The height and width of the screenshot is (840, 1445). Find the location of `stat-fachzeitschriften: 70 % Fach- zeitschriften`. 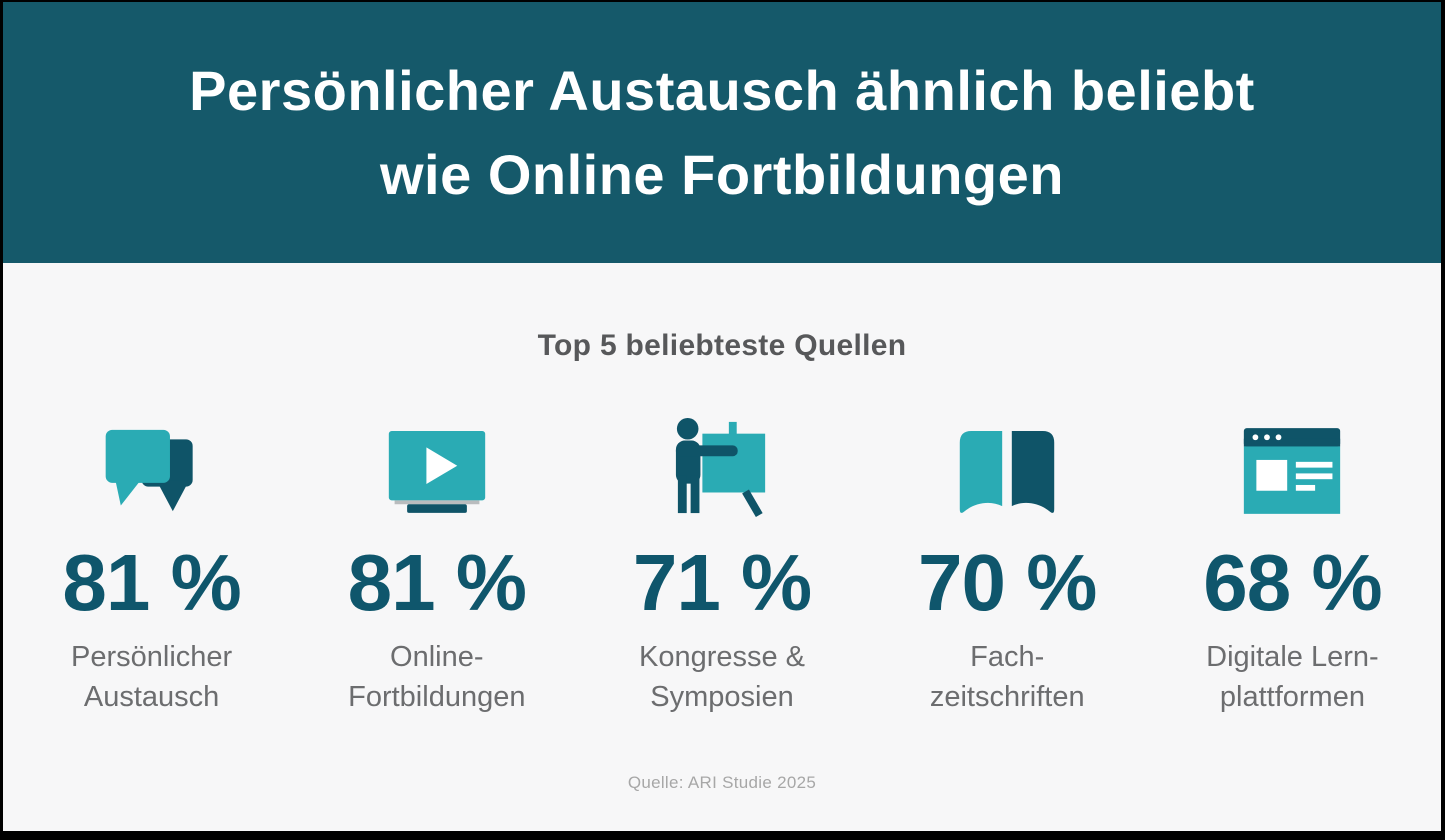

stat-fachzeitschriften: 70 % Fach- zeitschriften is located at coordinates (1007, 569).